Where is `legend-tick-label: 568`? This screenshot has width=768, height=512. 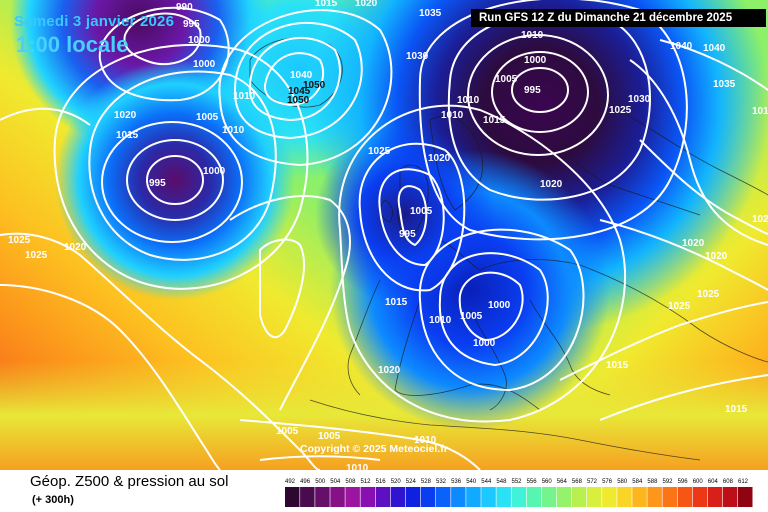 legend-tick-label: 568 is located at coordinates (577, 482).